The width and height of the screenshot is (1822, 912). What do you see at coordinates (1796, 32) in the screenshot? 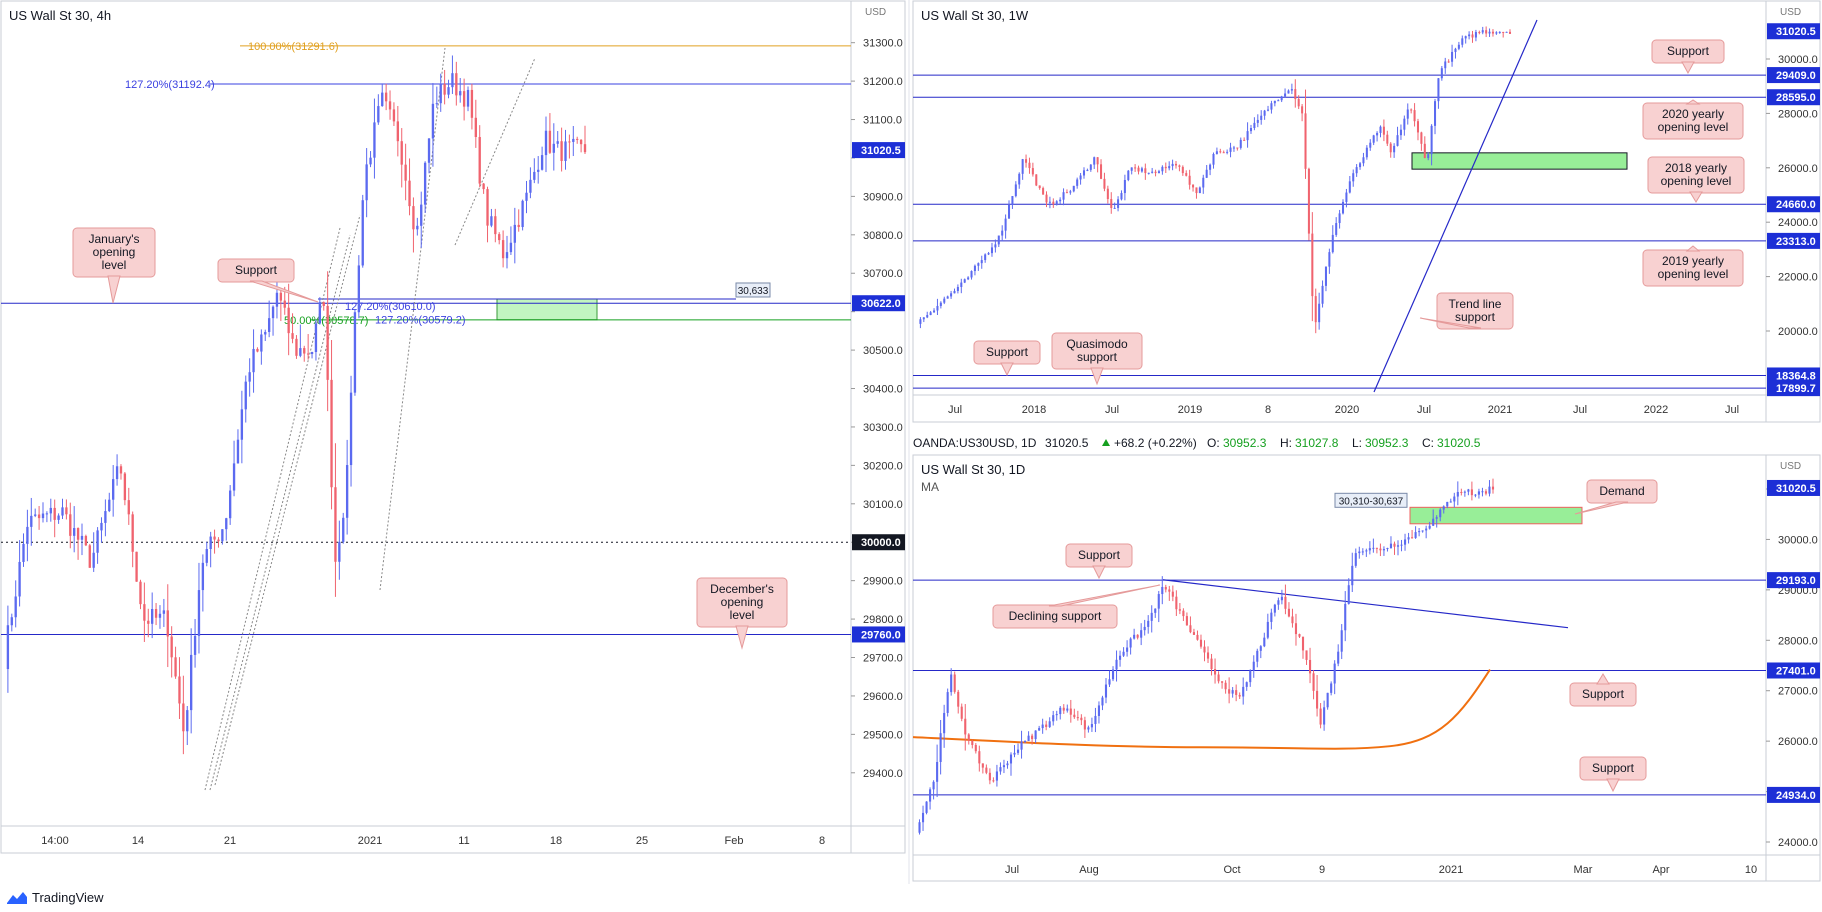
I see `price-tag-label: 31020.5` at bounding box center [1796, 32].